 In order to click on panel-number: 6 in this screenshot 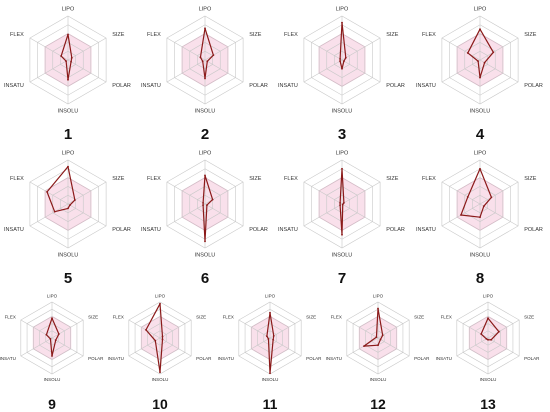, I will do `click(205, 278)`.